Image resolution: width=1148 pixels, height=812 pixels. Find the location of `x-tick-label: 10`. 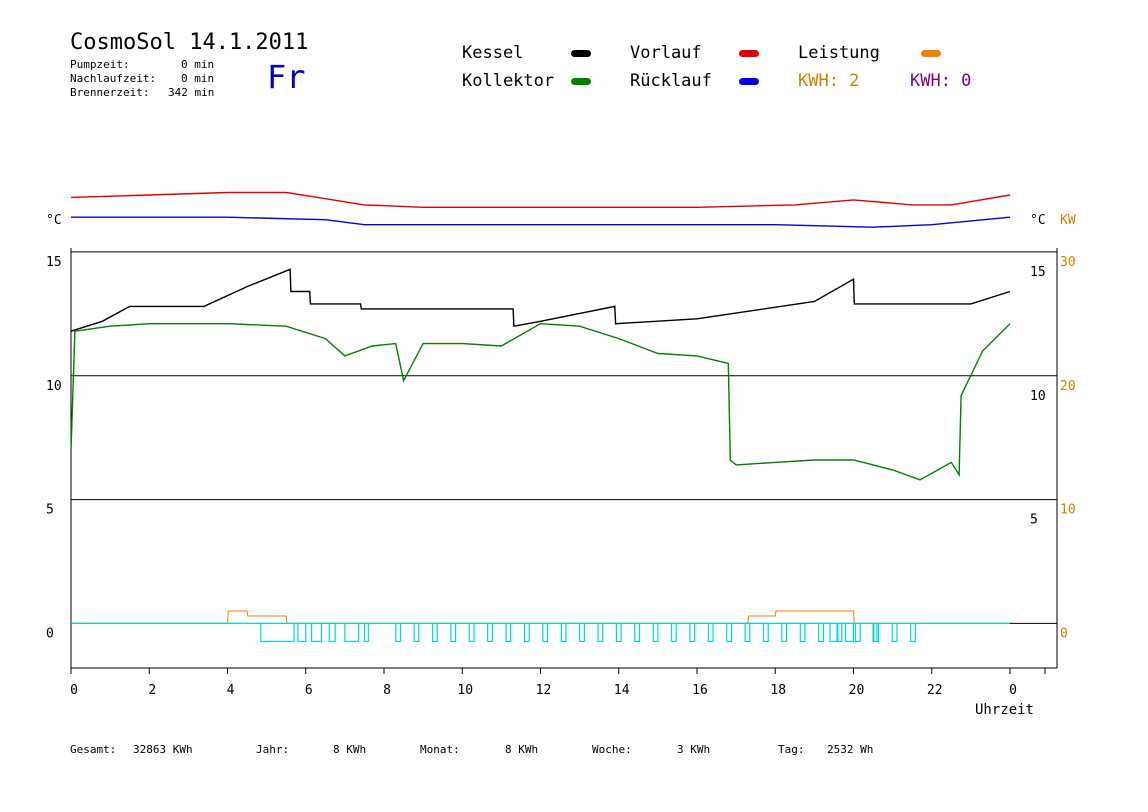

x-tick-label: 10 is located at coordinates (465, 690).